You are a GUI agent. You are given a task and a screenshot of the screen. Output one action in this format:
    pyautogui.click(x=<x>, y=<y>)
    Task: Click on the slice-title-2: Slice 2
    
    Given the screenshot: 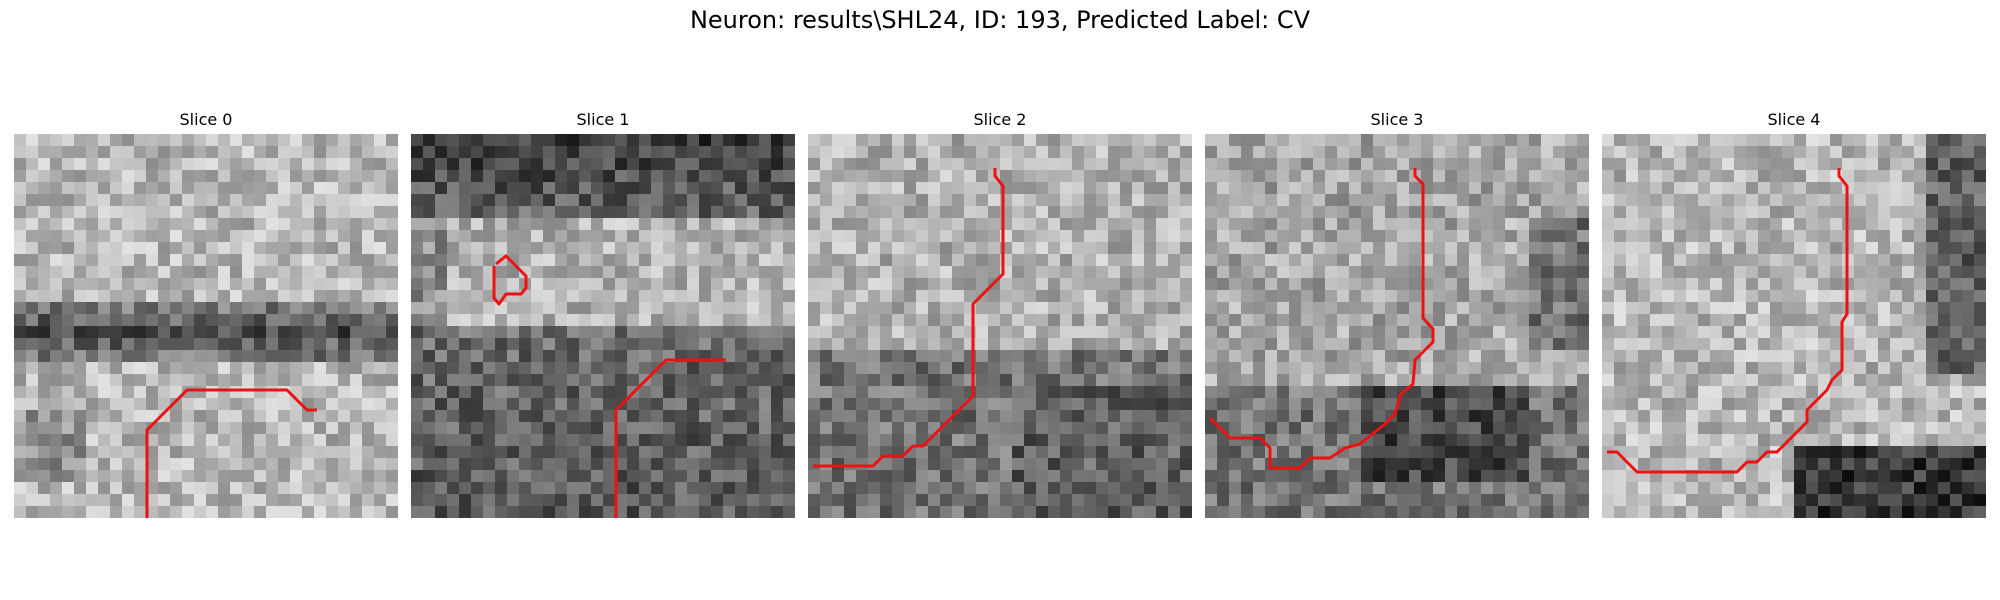 What is the action you would take?
    pyautogui.click(x=1000, y=120)
    